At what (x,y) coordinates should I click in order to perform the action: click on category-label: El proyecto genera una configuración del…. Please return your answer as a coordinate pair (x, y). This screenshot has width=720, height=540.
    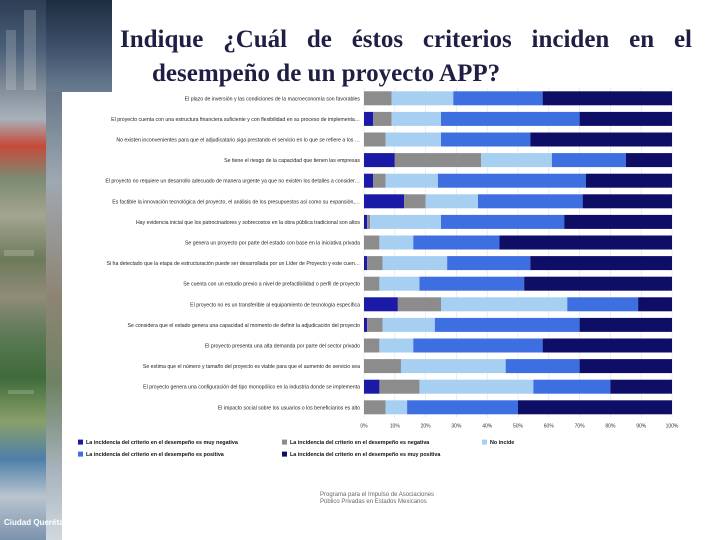
    Looking at the image, I should click on (251, 388).